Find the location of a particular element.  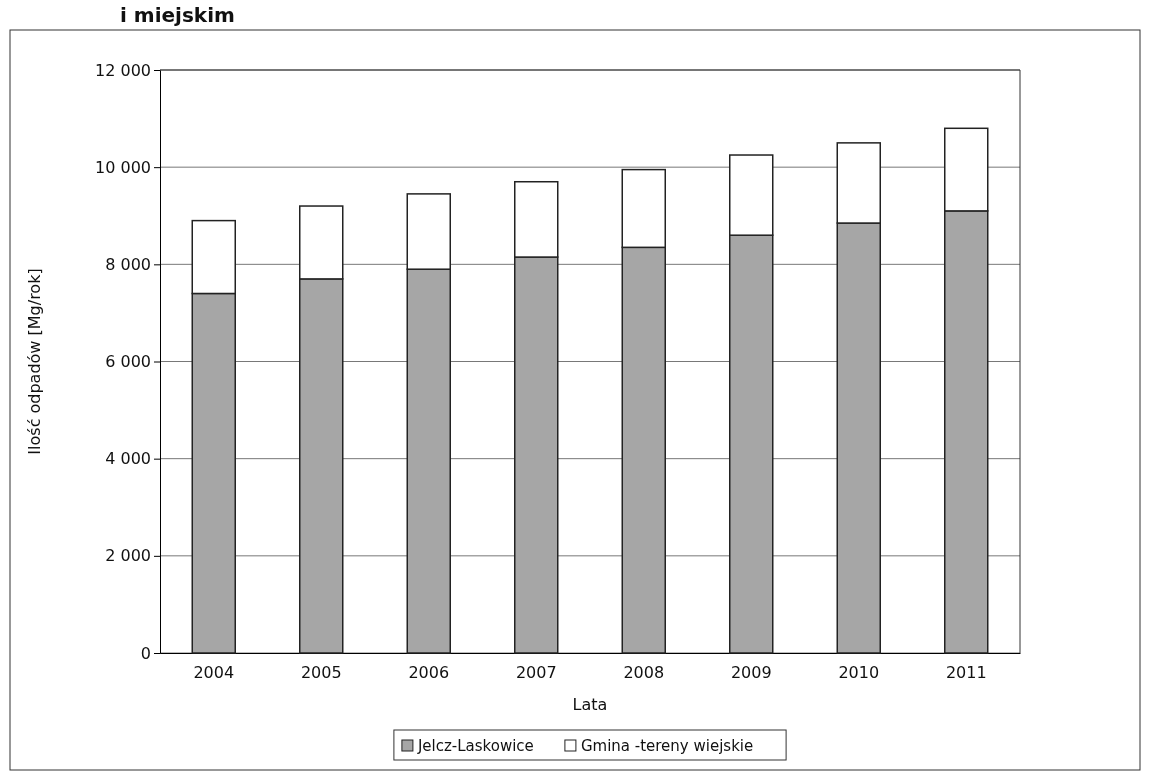

y-tick-label: 6 000 is located at coordinates (128, 362).